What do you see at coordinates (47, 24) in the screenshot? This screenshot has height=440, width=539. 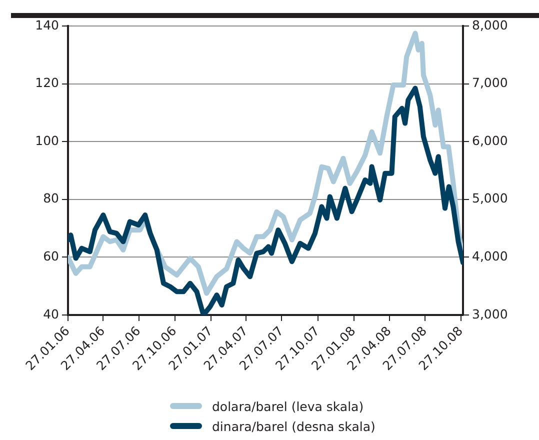 I see `y-tick-label: 140` at bounding box center [47, 24].